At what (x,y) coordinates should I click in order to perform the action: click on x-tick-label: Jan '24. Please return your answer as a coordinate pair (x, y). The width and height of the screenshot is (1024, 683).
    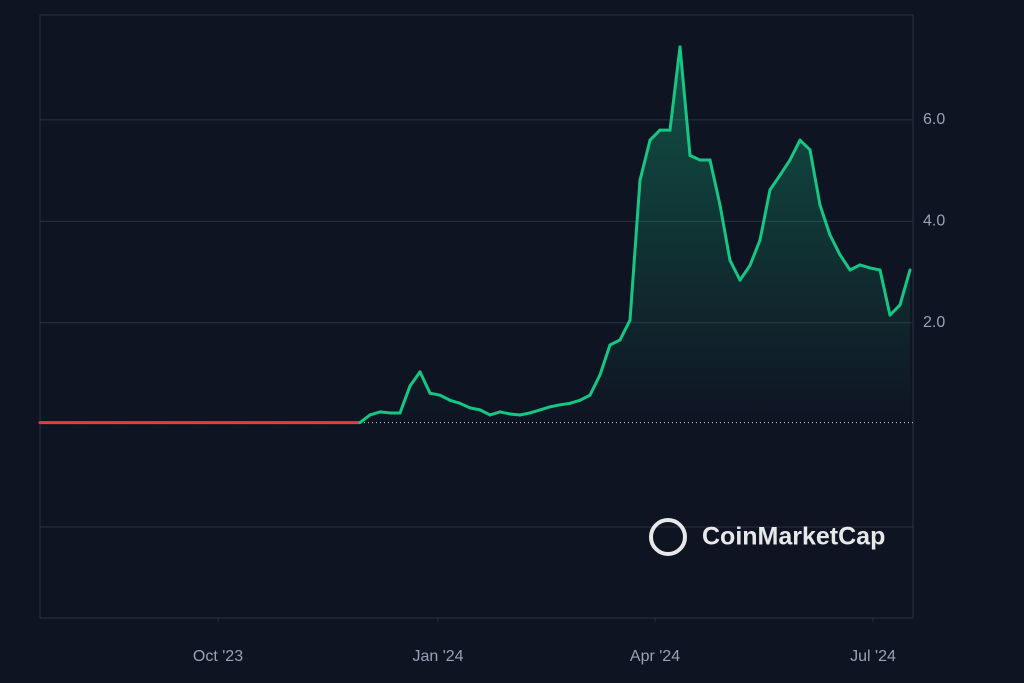
    Looking at the image, I should click on (437, 656).